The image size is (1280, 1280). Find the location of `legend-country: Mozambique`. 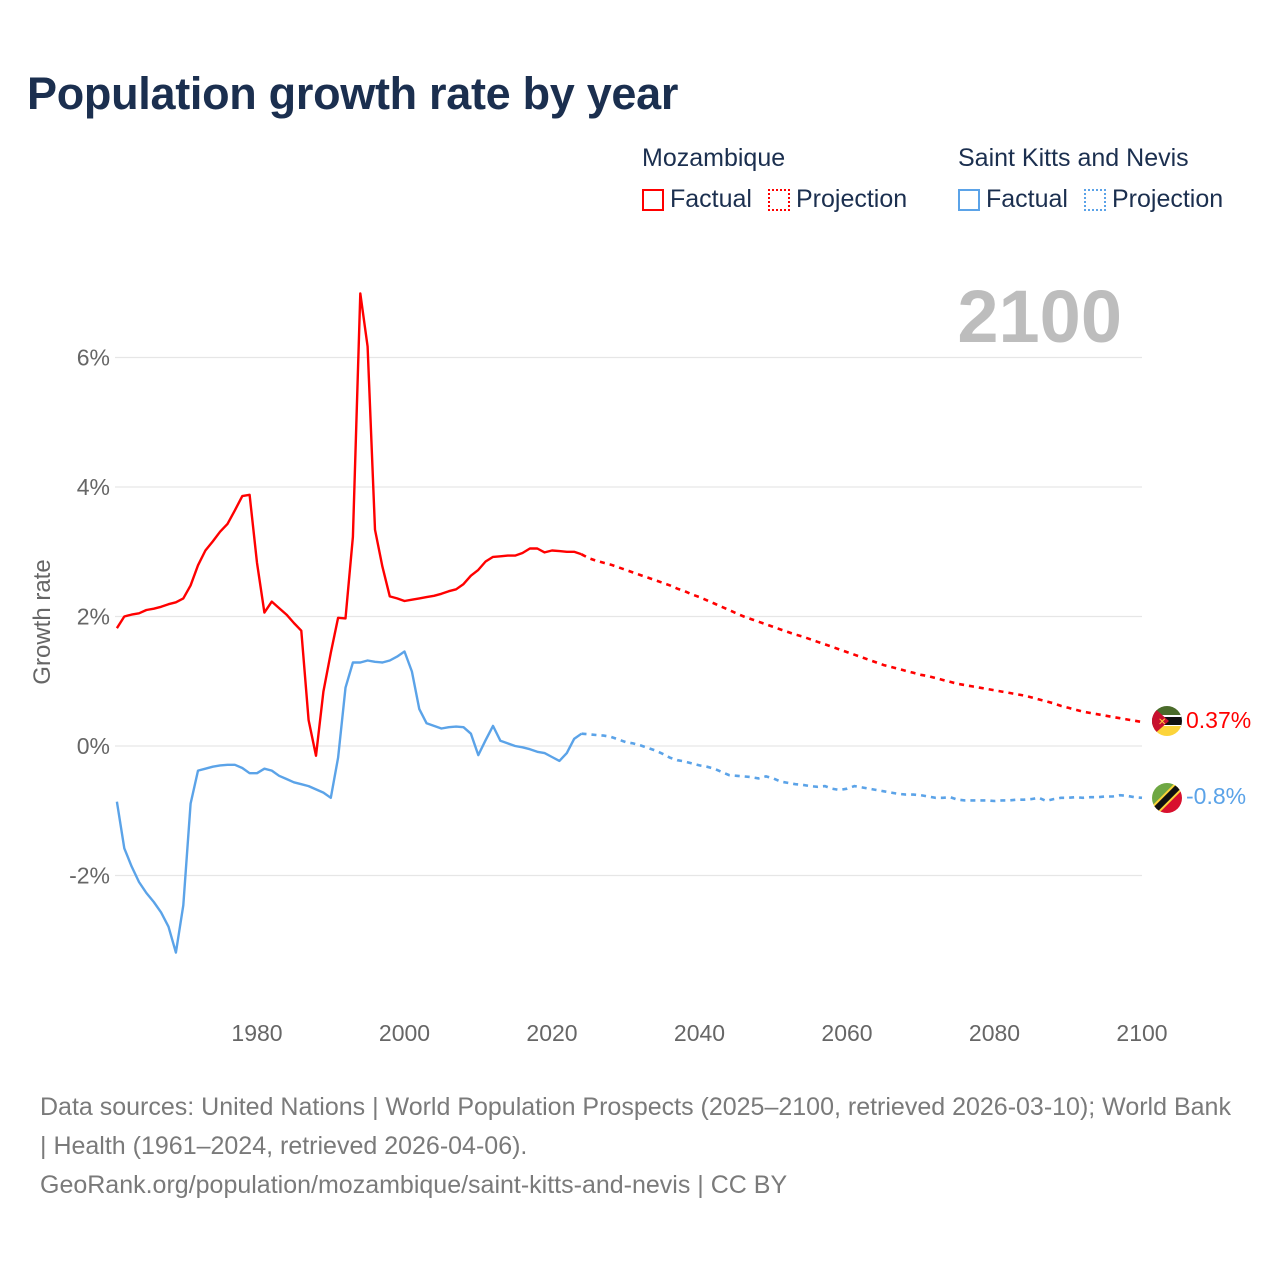

legend-country: Mozambique is located at coordinates (714, 158).